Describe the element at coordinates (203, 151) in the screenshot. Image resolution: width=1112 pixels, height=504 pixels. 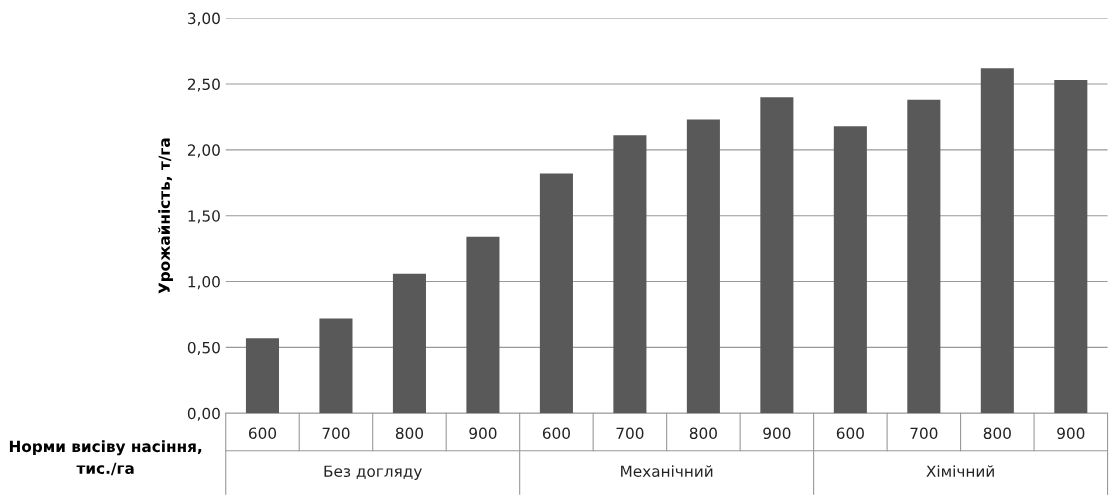
I see `y-tick-label: 2,00` at that location.